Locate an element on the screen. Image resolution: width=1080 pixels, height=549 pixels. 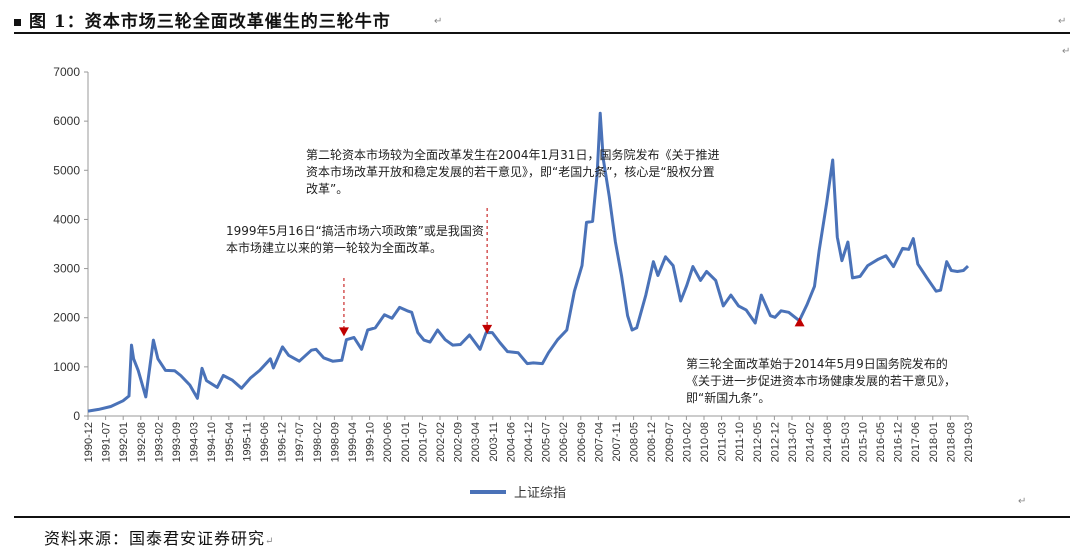
x-tick-label: 2008-05 is located at coordinates (635, 442).